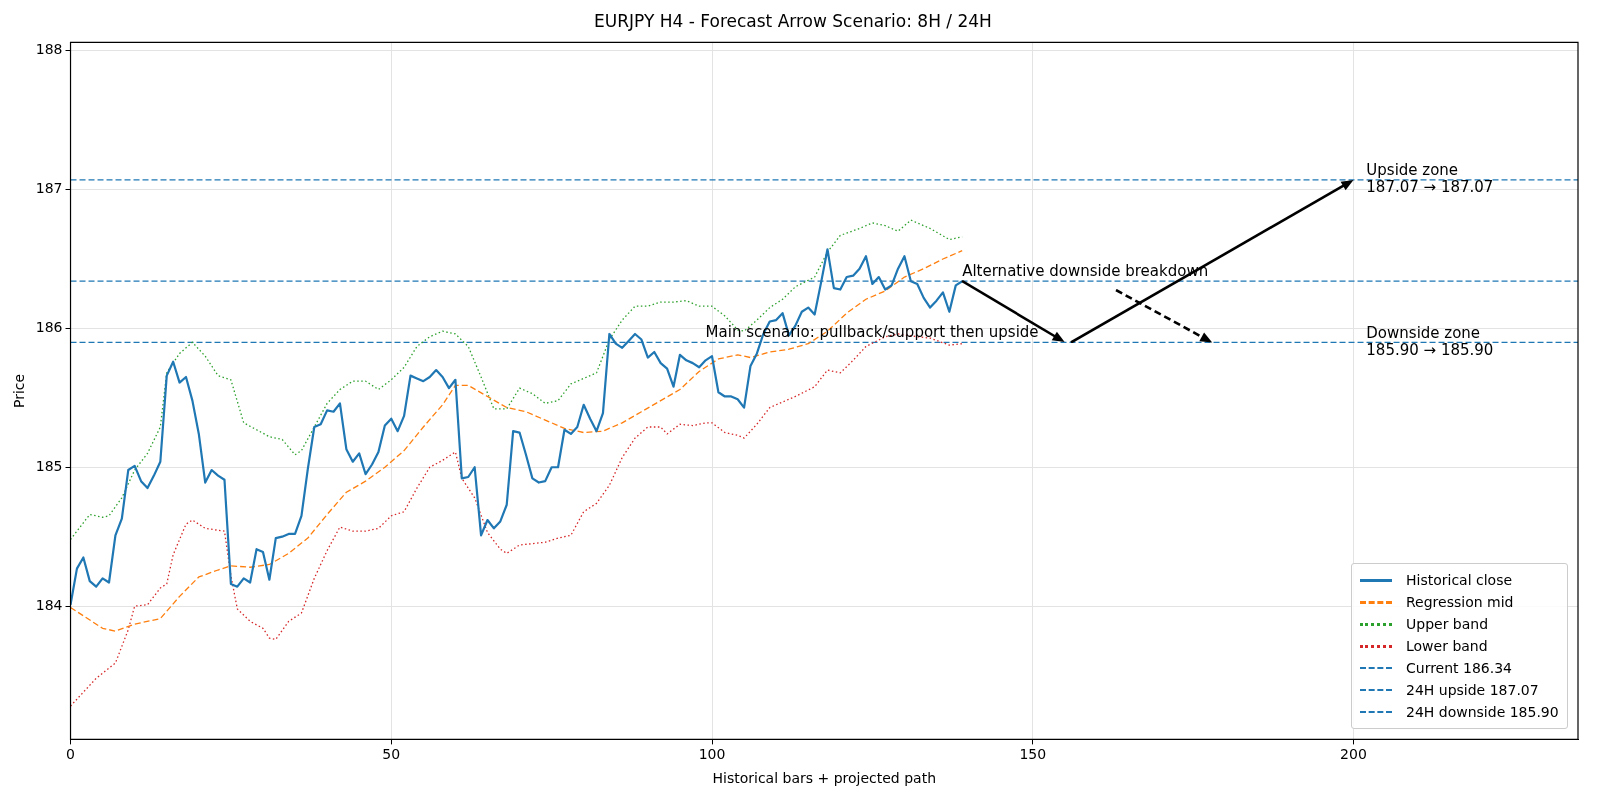 This screenshot has width=1600, height=800. I want to click on y-tick-label: 187, so click(49, 188).